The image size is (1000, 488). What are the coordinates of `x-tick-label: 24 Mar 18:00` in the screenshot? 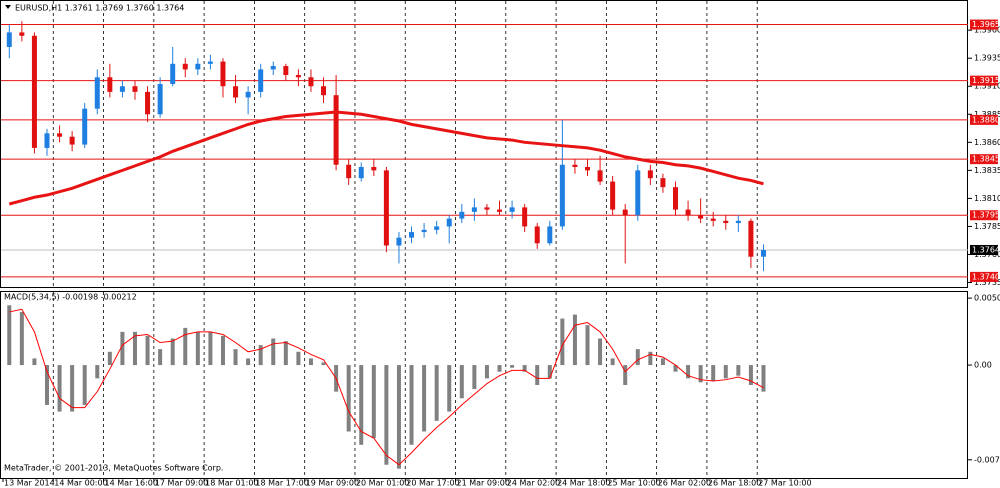 It's located at (583, 483).